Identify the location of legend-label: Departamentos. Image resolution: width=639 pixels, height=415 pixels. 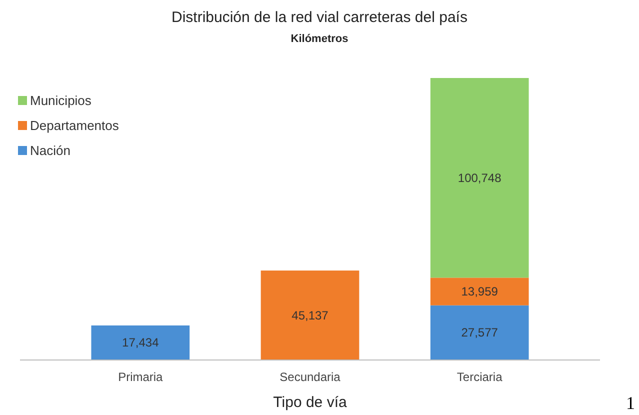
(75, 125).